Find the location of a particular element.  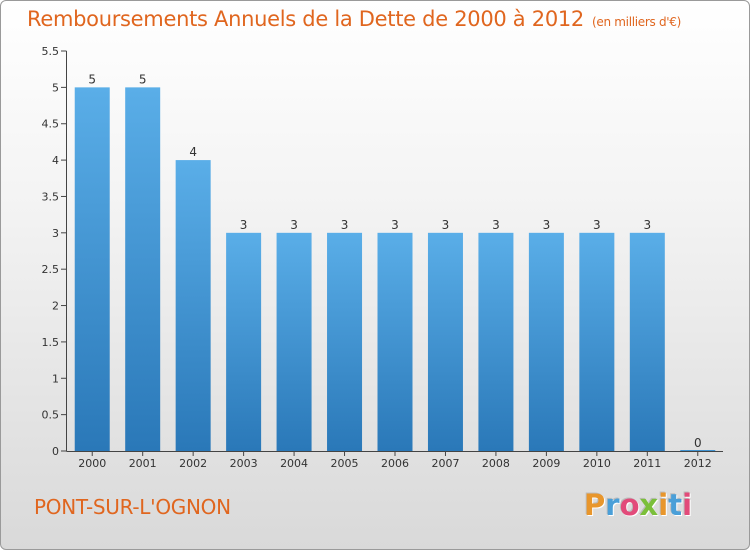

x-tick-label: 2011 is located at coordinates (647, 463).